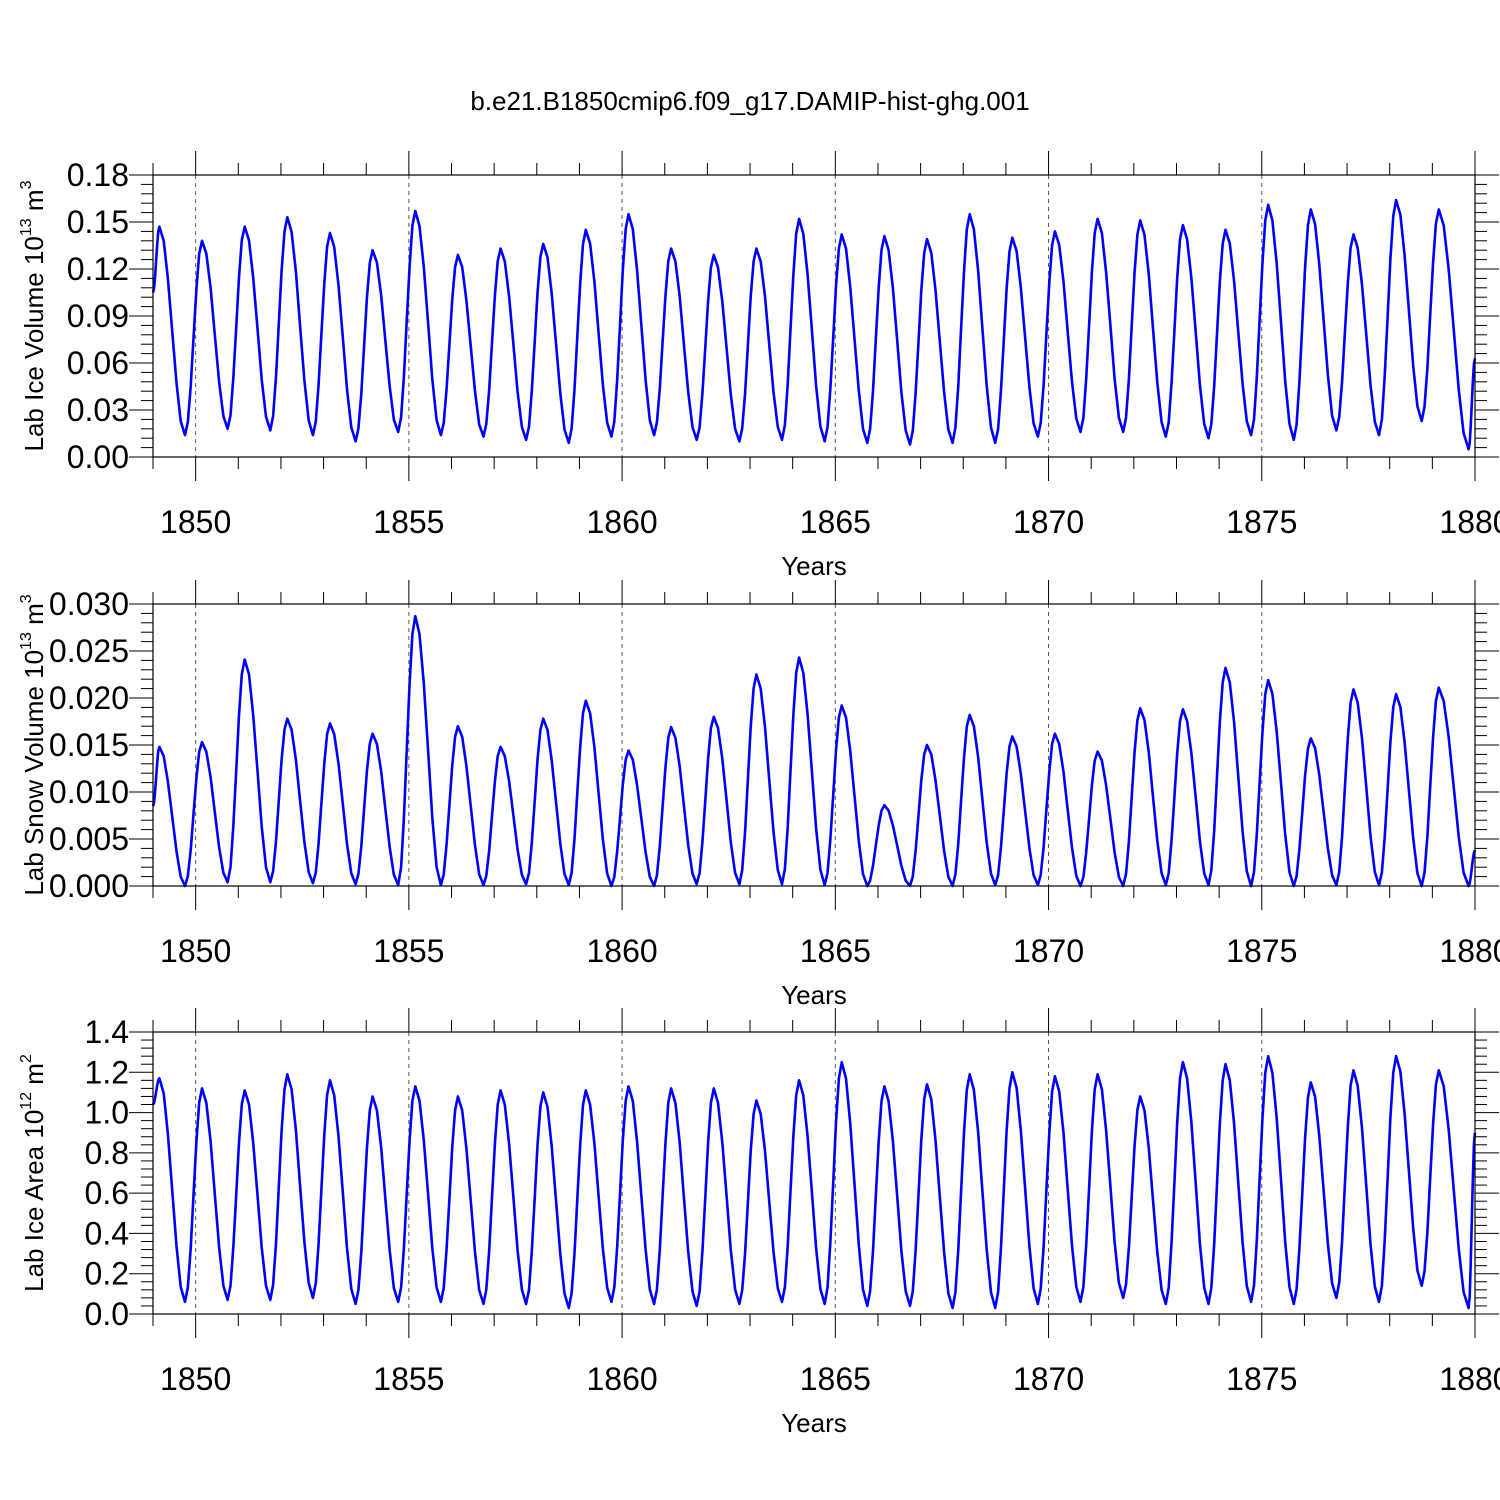  Describe the element at coordinates (98, 269) in the screenshot. I see `y-tick-label: 0.12` at that location.